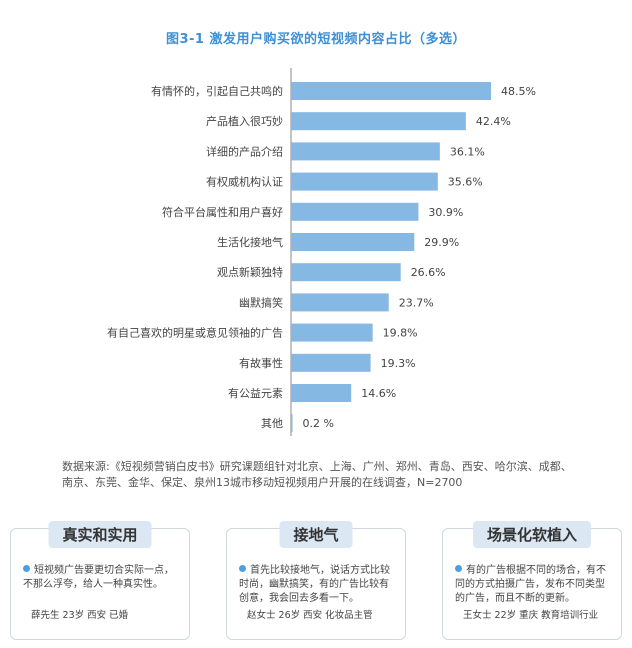 This screenshot has height=648, width=632. Describe the element at coordinates (493, 121) in the screenshot. I see `value-label: 42.4%` at that location.